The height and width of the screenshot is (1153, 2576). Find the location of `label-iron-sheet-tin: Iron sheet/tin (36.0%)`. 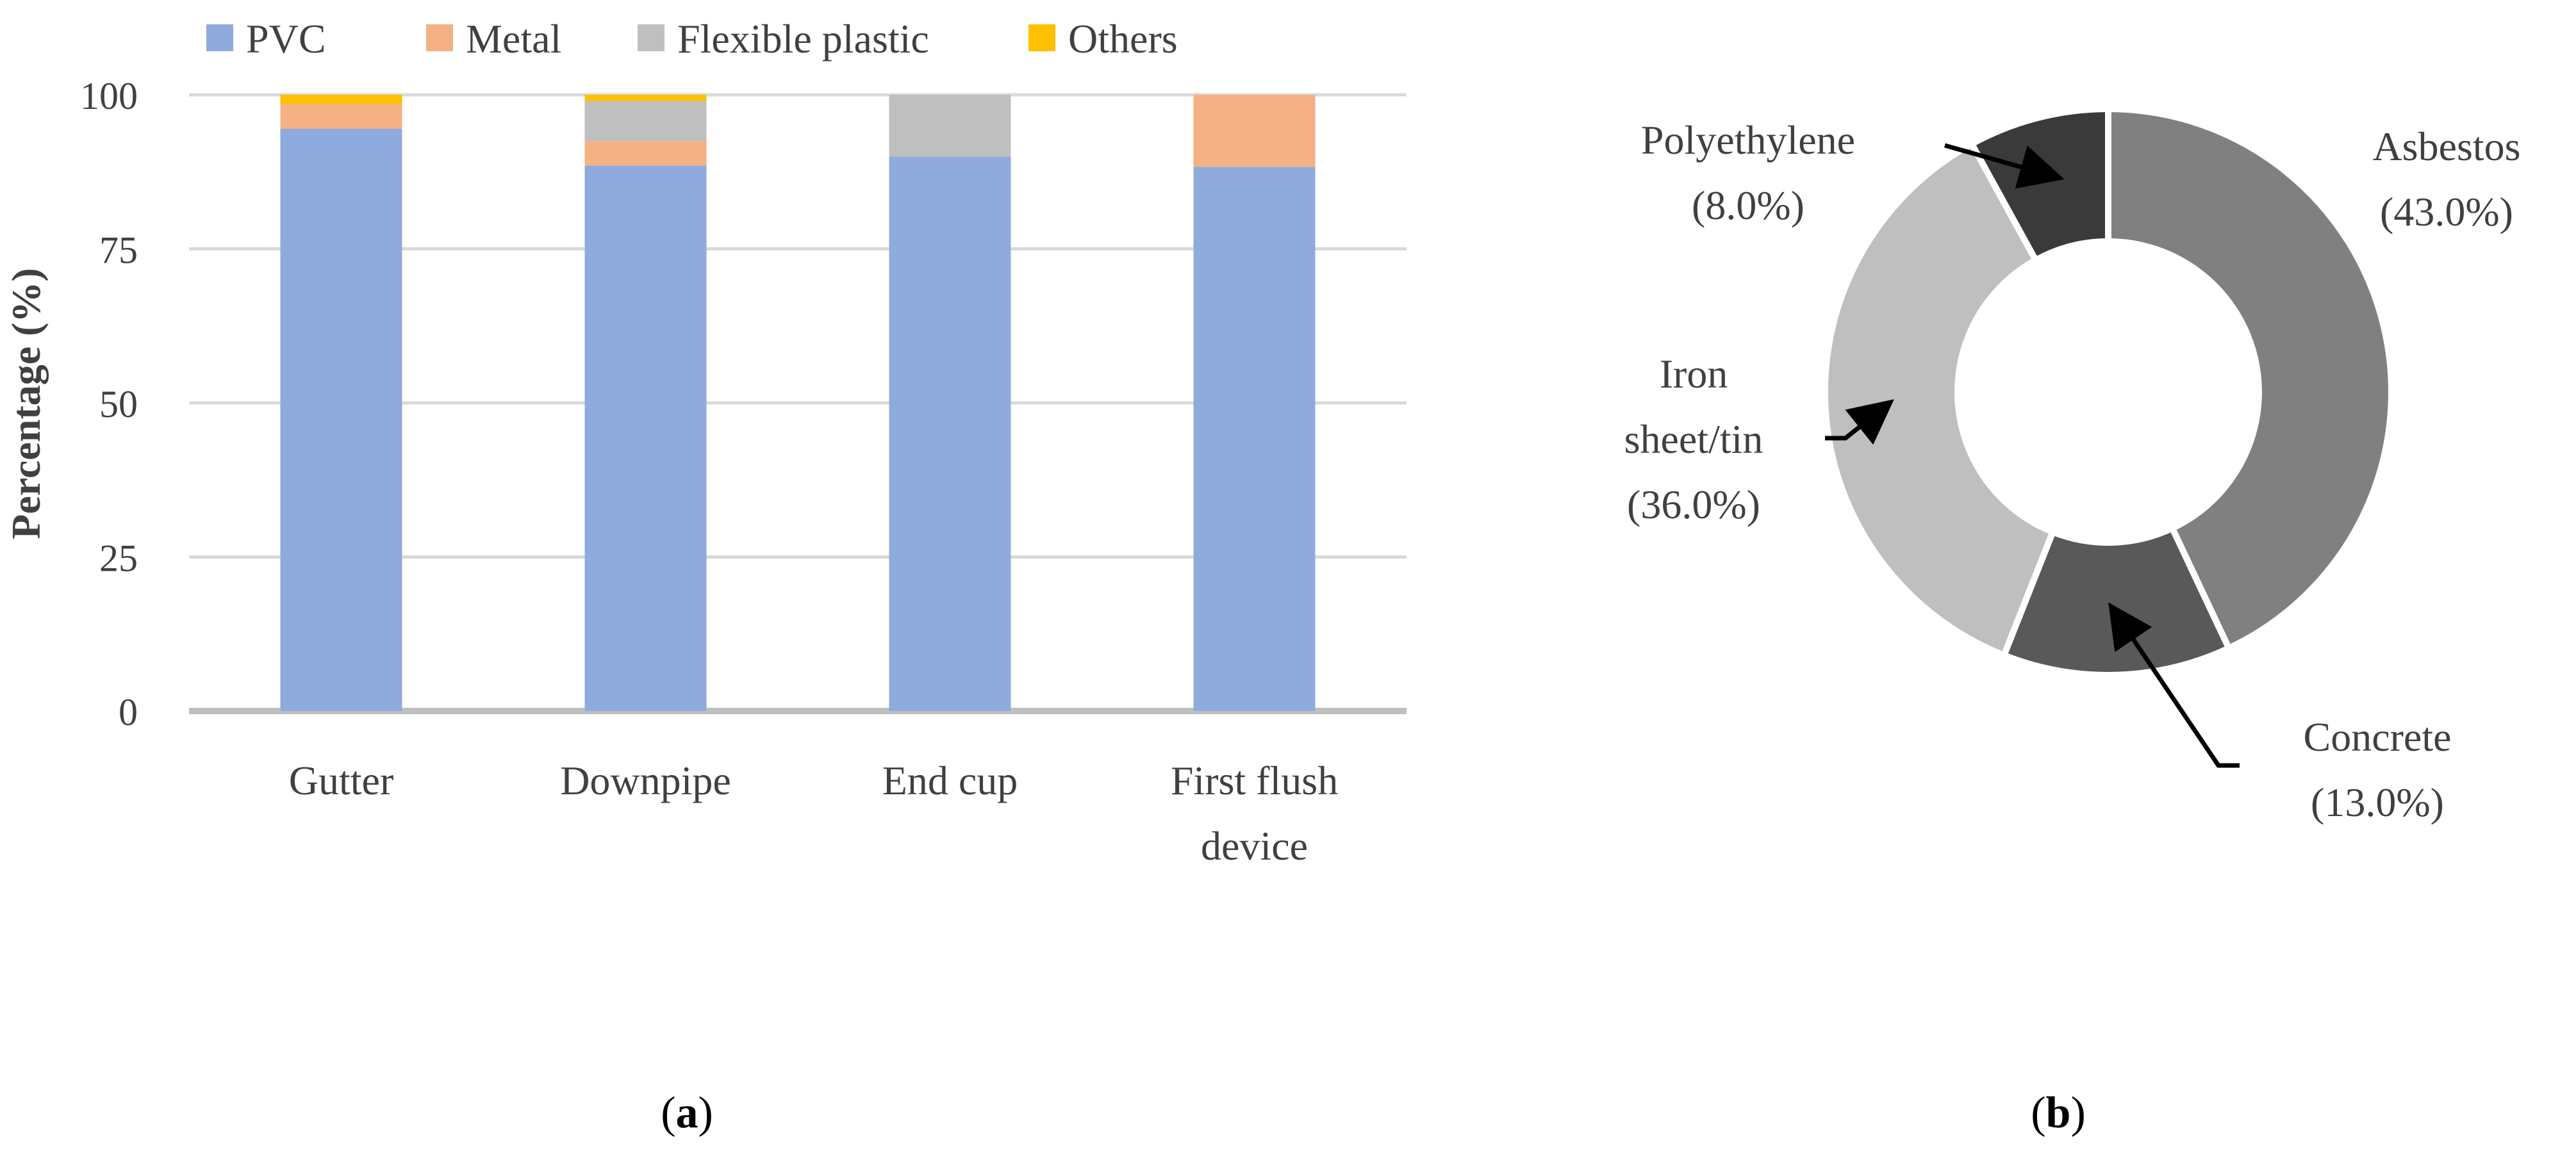

label-iron-sheet-tin: Iron sheet/tin (36.0%) is located at coordinates (1693, 439).